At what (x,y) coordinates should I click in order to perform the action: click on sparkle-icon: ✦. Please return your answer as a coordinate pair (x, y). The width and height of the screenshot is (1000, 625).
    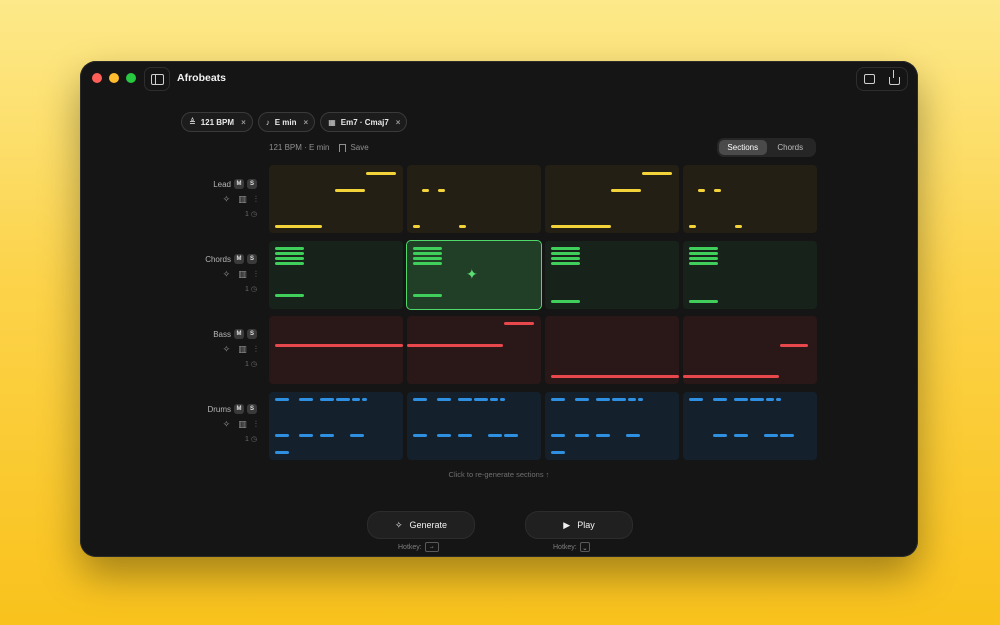
    Looking at the image, I should click on (472, 274).